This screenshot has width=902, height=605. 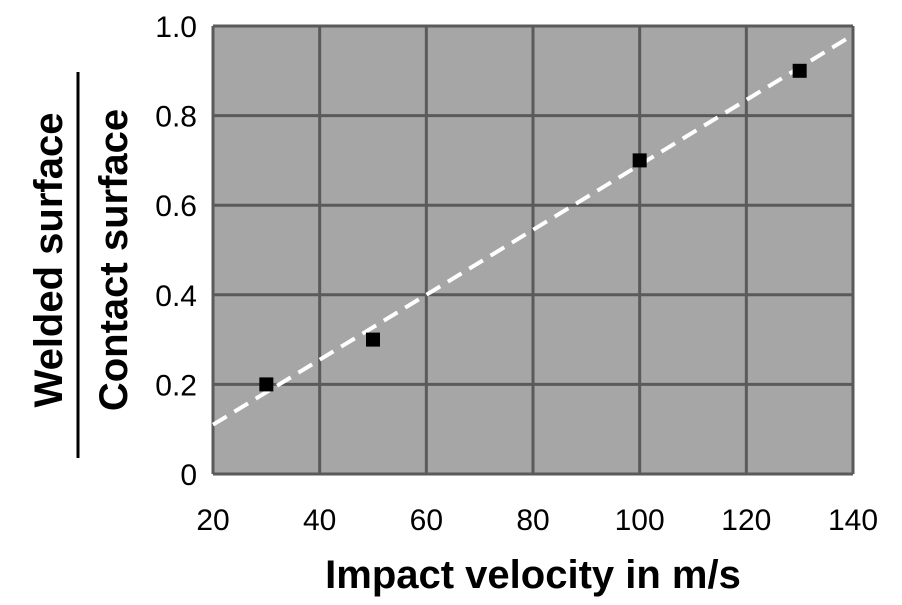 I want to click on y-tick-label: 1.0, so click(x=176, y=27).